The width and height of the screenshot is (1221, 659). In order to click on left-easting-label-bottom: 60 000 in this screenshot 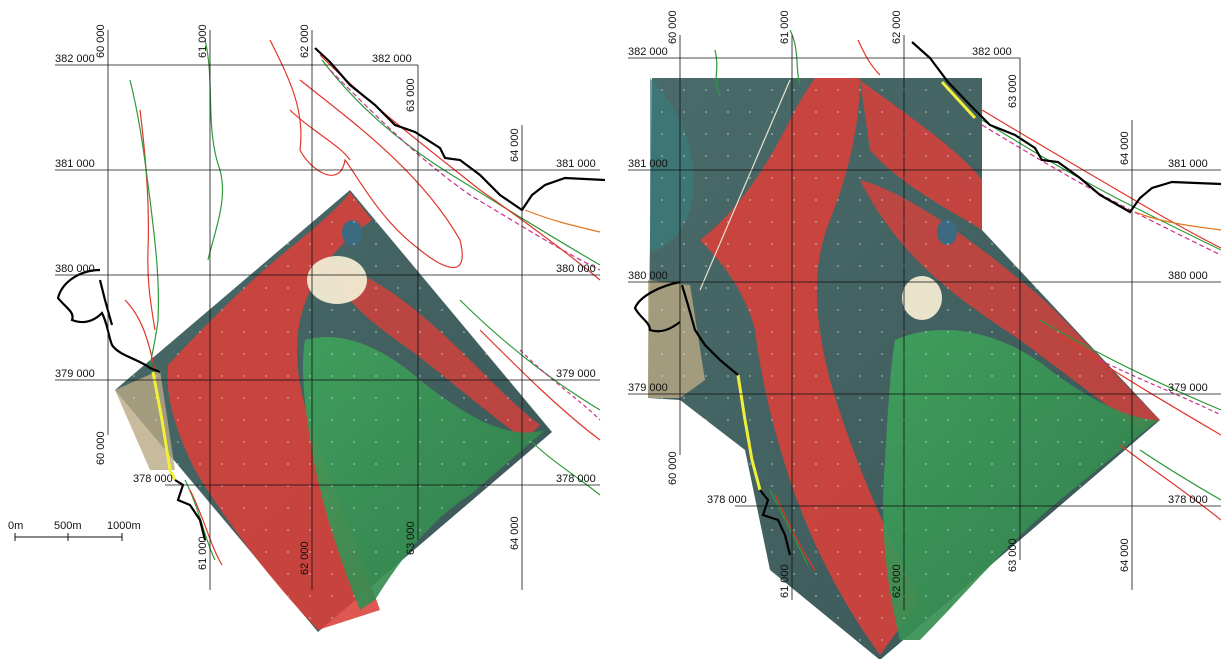, I will do `click(101, 448)`.